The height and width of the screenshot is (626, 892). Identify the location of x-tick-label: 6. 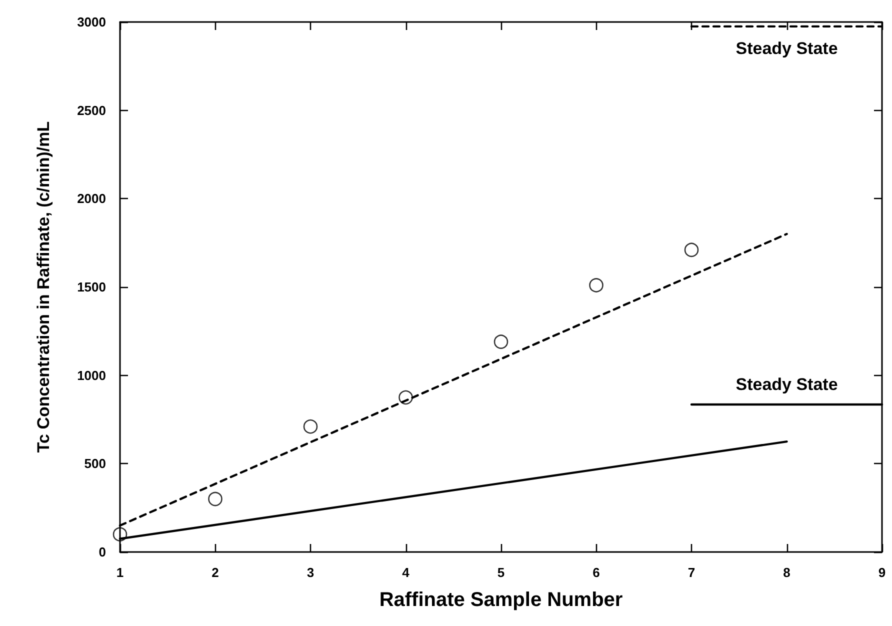
(596, 572).